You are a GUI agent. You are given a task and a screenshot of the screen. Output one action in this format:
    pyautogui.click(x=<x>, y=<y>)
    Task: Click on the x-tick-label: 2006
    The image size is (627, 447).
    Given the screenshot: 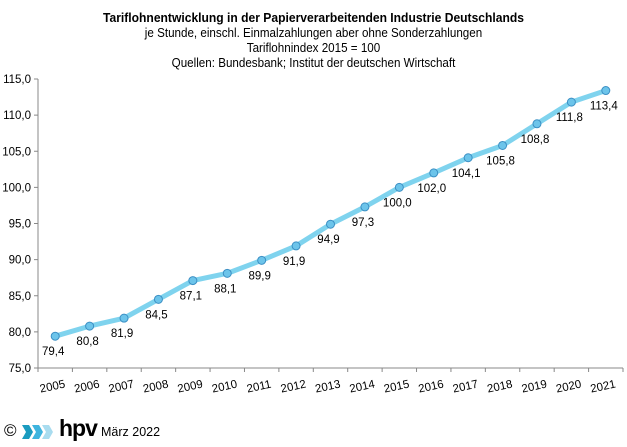 What is the action you would take?
    pyautogui.click(x=87, y=387)
    